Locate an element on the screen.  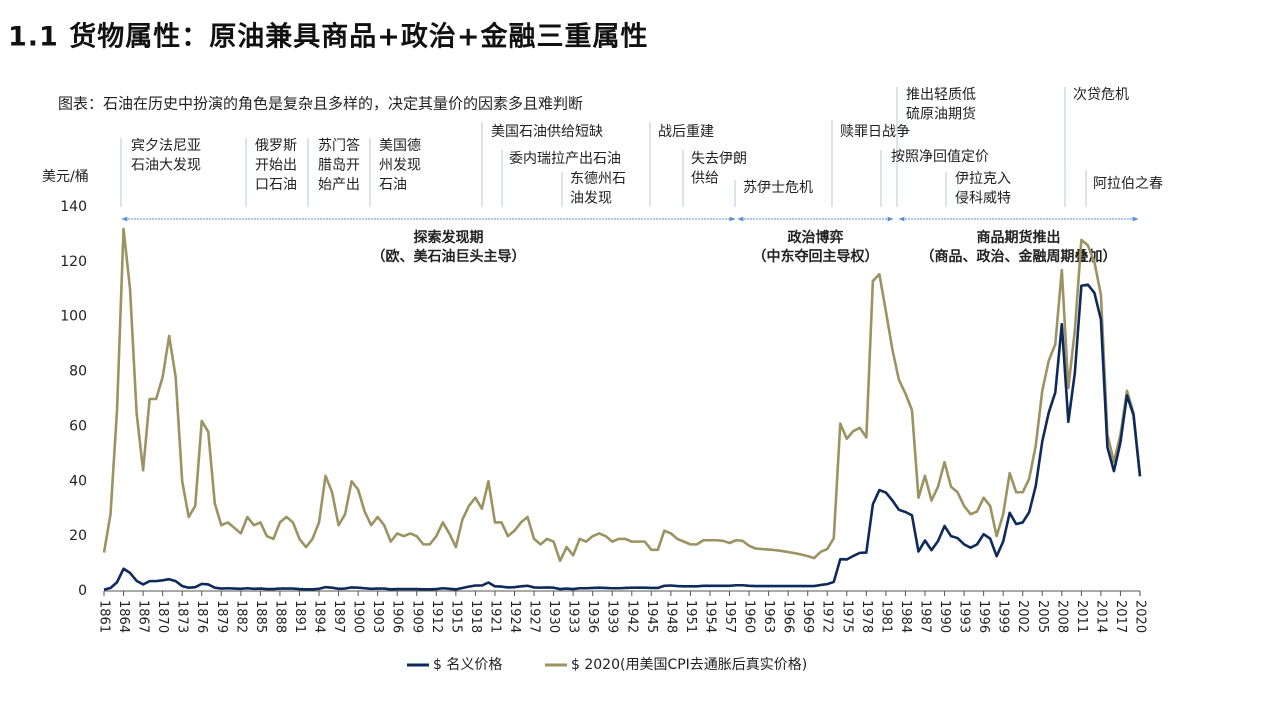
y-tick-label: 60 is located at coordinates (78, 426).